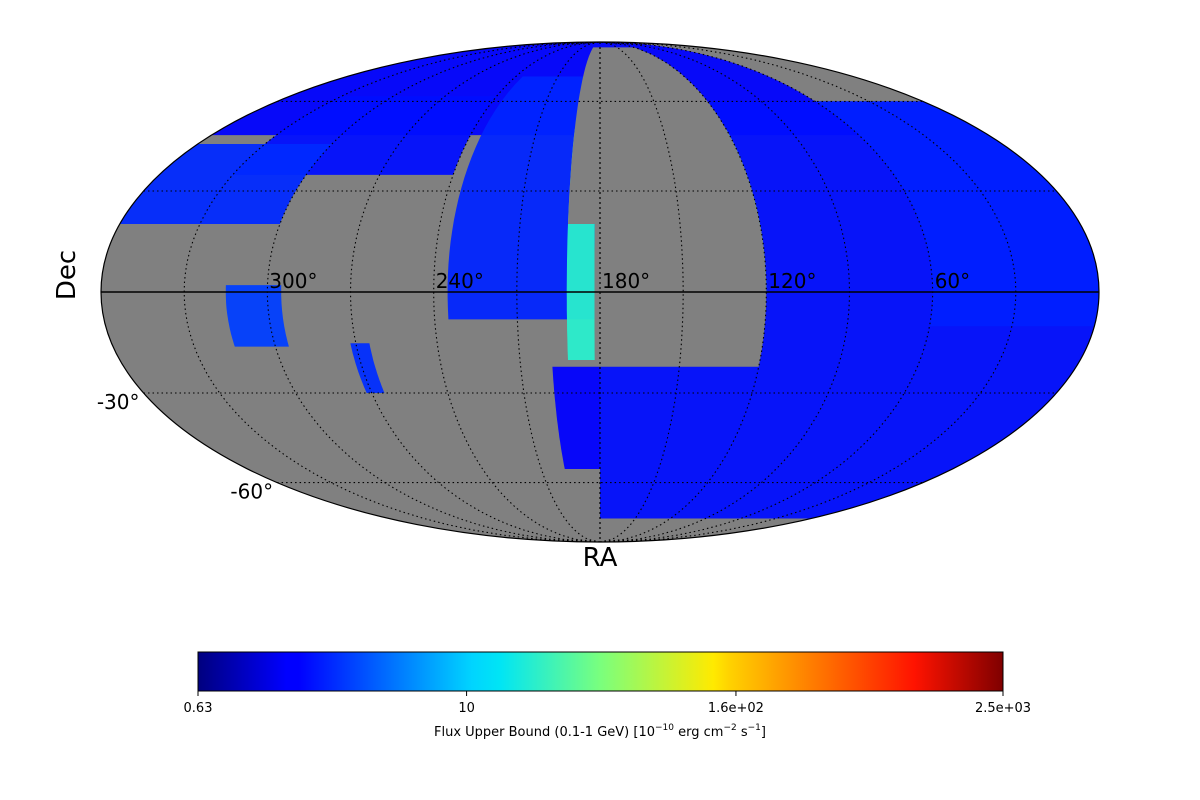 The width and height of the screenshot is (1200, 800). What do you see at coordinates (736, 708) in the screenshot?
I see `colorbar-tick-label-2: 1.6e+02` at bounding box center [736, 708].